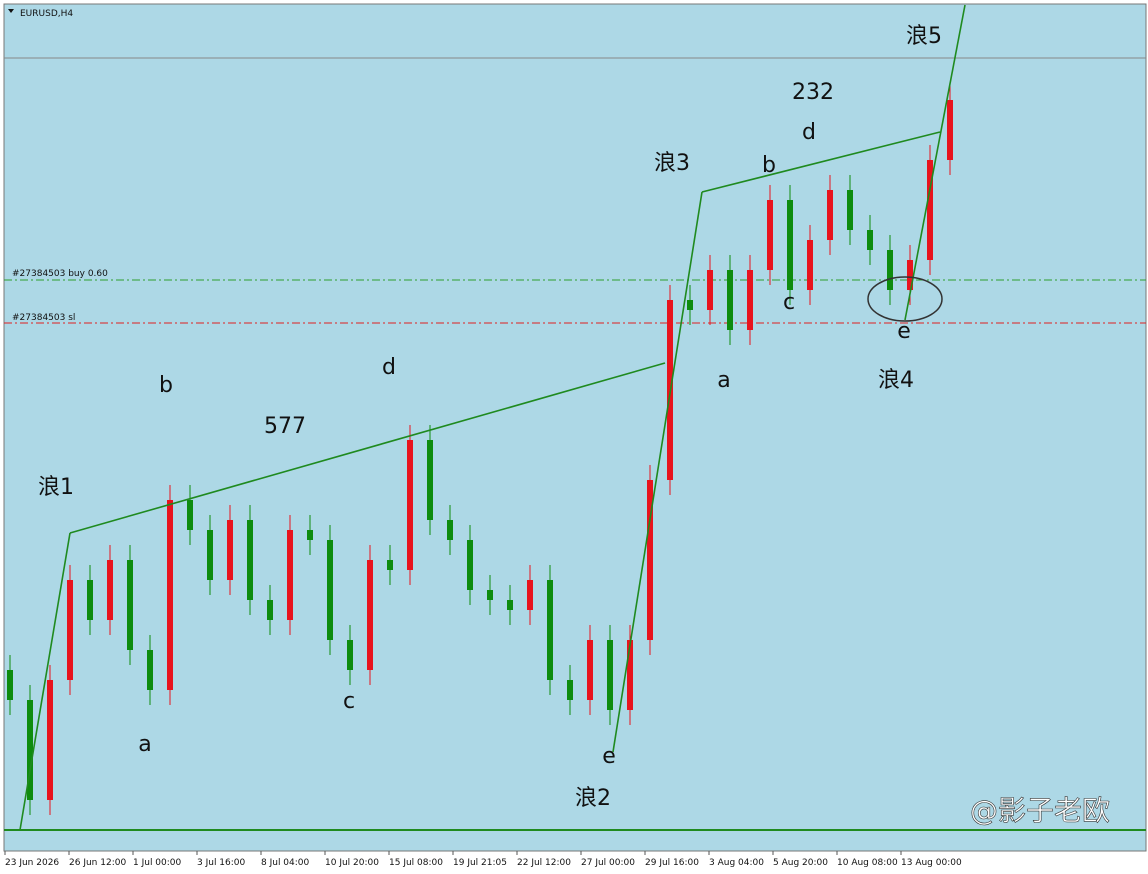 The height and width of the screenshot is (874, 1148). Describe the element at coordinates (285, 426) in the screenshot. I see `annotation: 577` at that location.